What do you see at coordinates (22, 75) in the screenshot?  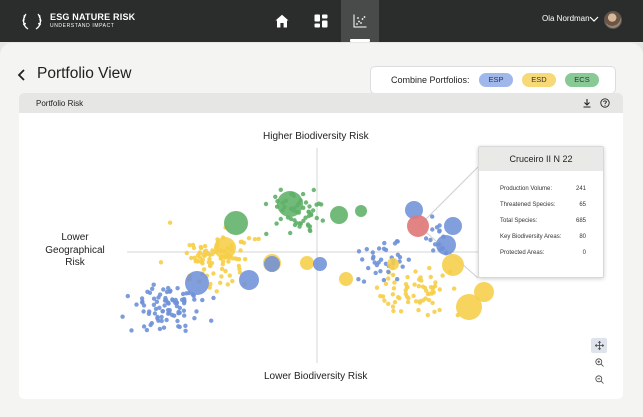 I see `back-arrow-icon` at bounding box center [22, 75].